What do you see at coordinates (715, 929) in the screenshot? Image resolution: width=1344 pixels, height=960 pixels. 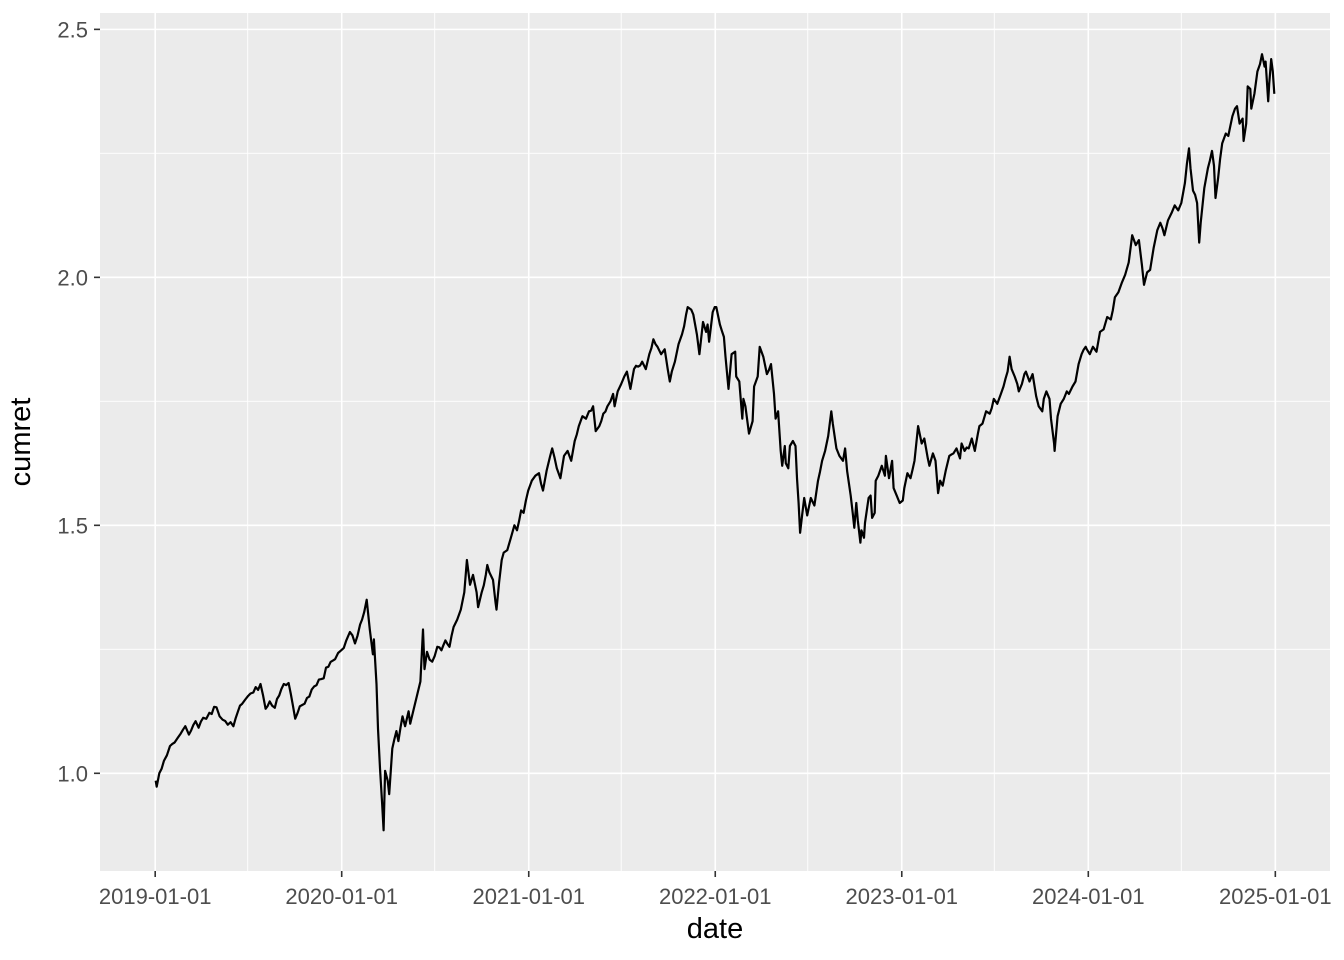 I see `x-axis-title: date` at bounding box center [715, 929].